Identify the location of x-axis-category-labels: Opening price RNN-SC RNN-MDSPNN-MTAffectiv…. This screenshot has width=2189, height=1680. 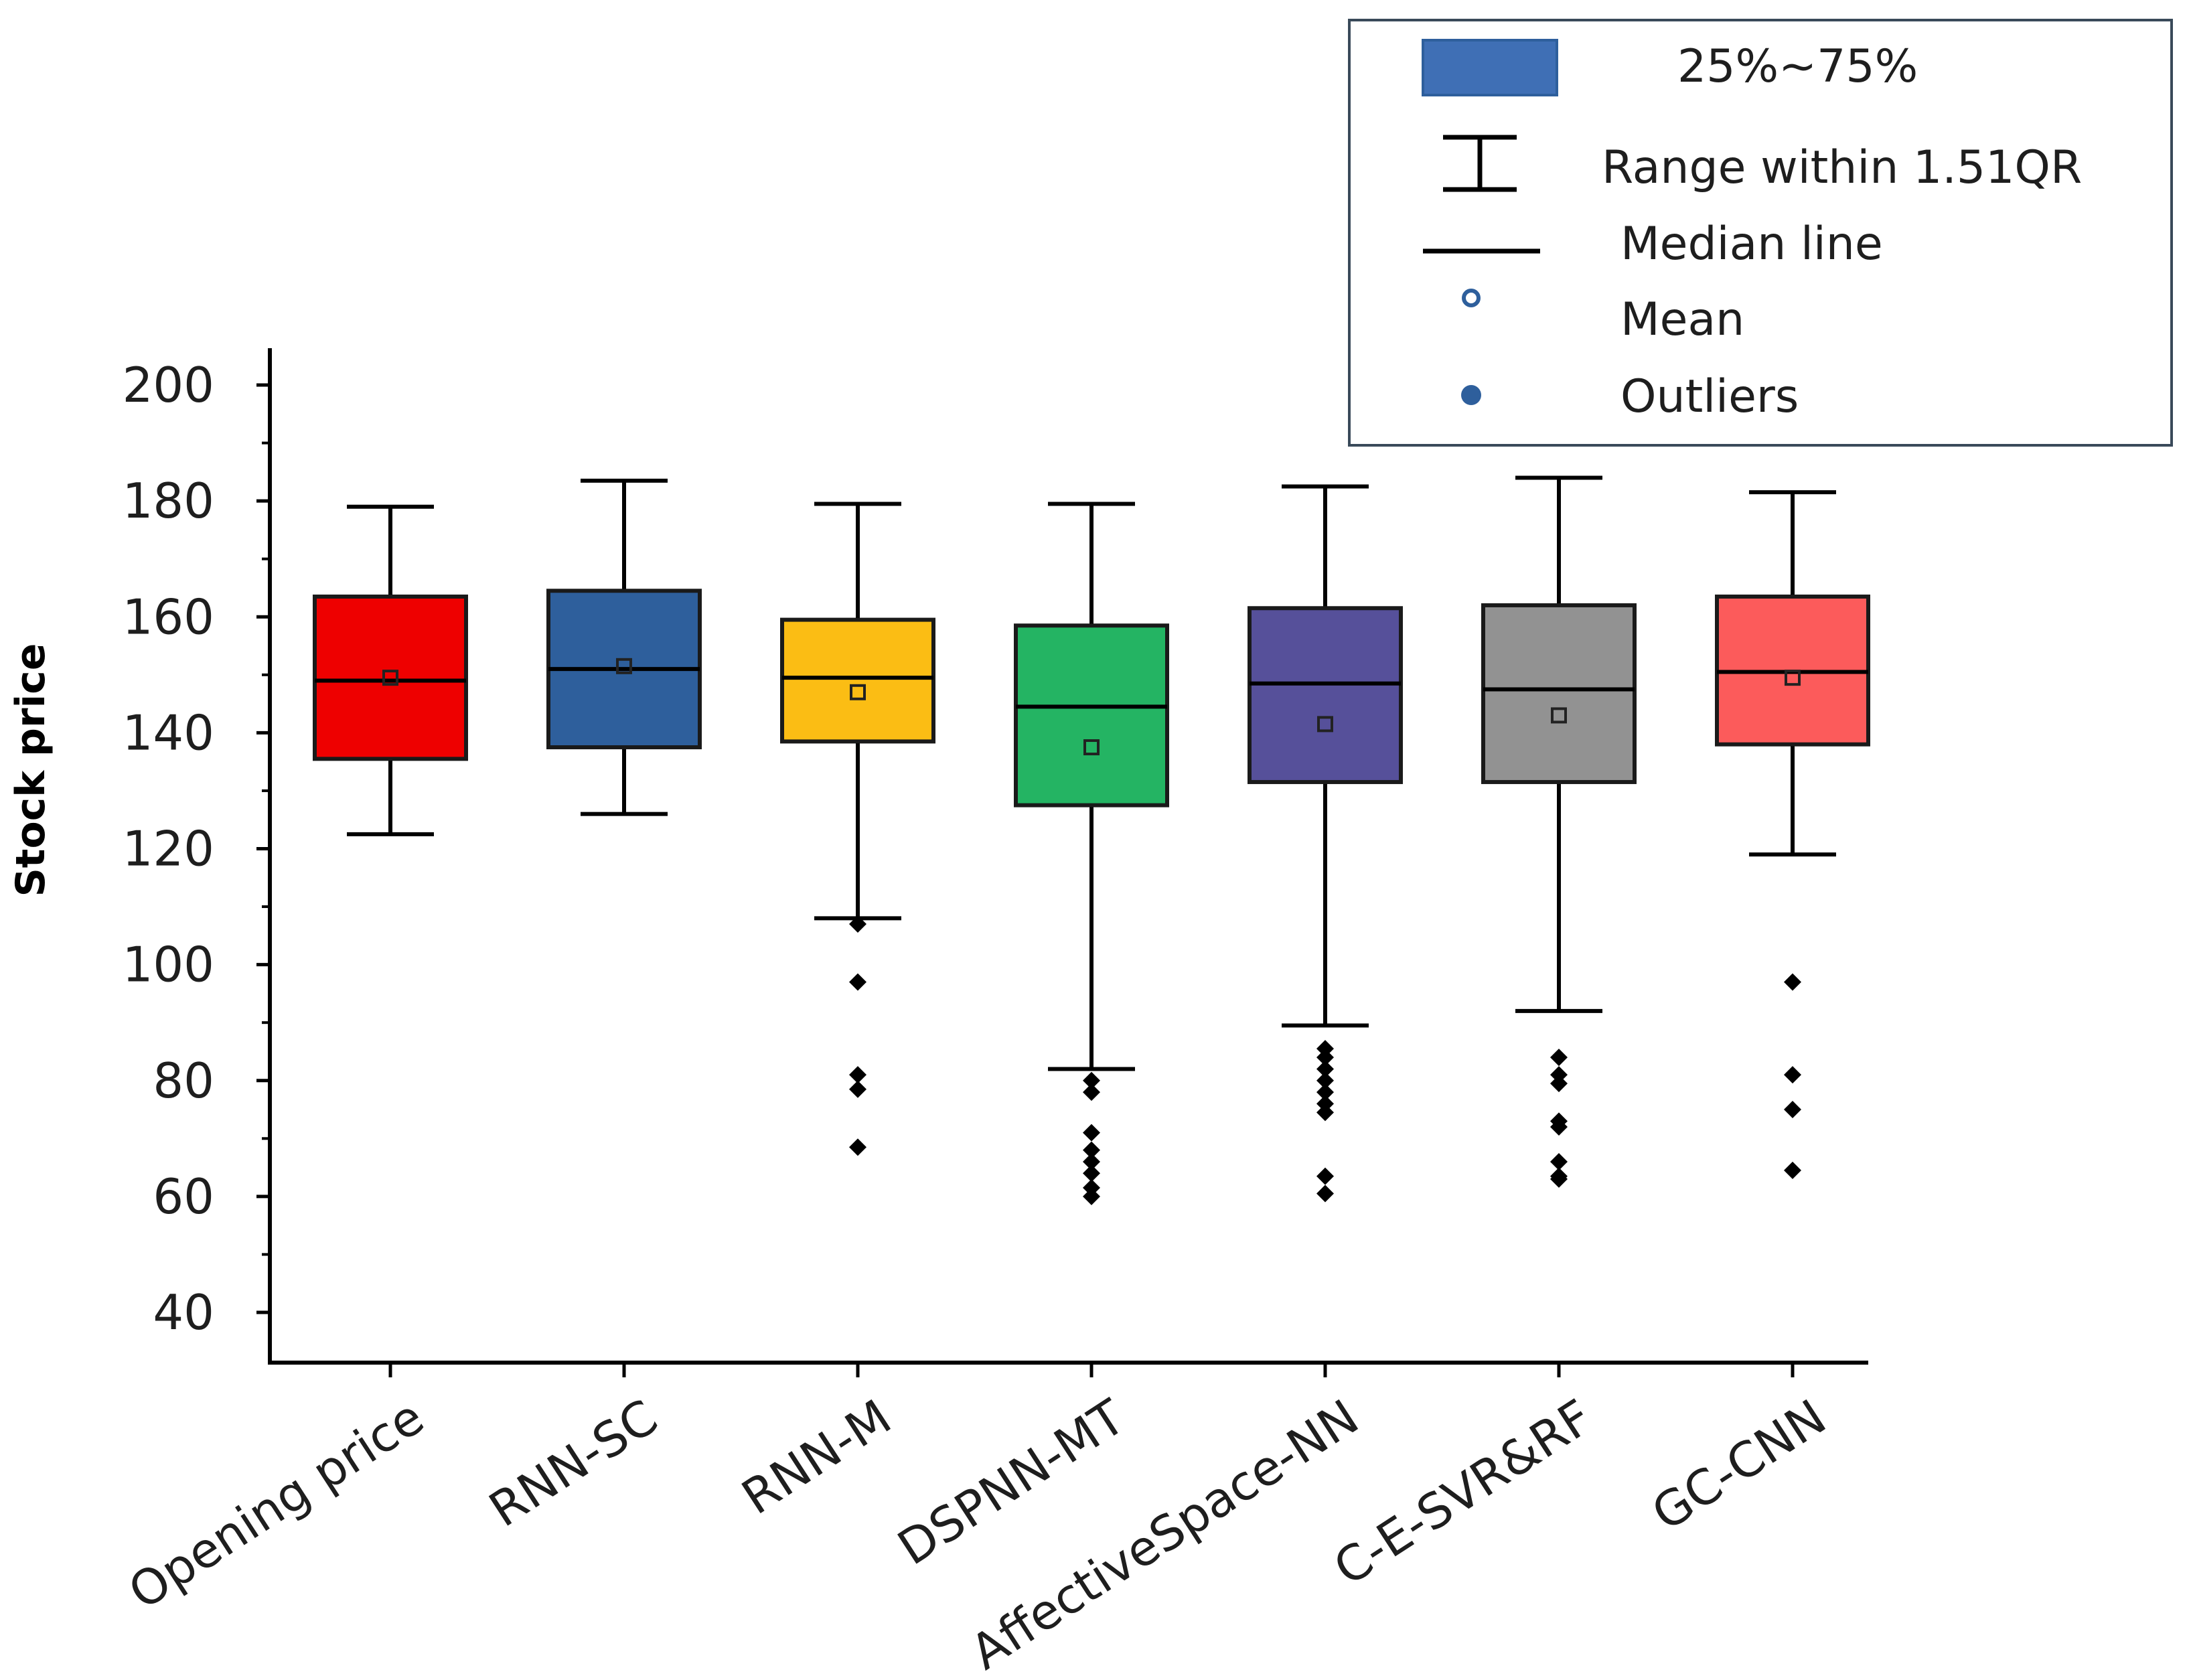
(977, 1521).